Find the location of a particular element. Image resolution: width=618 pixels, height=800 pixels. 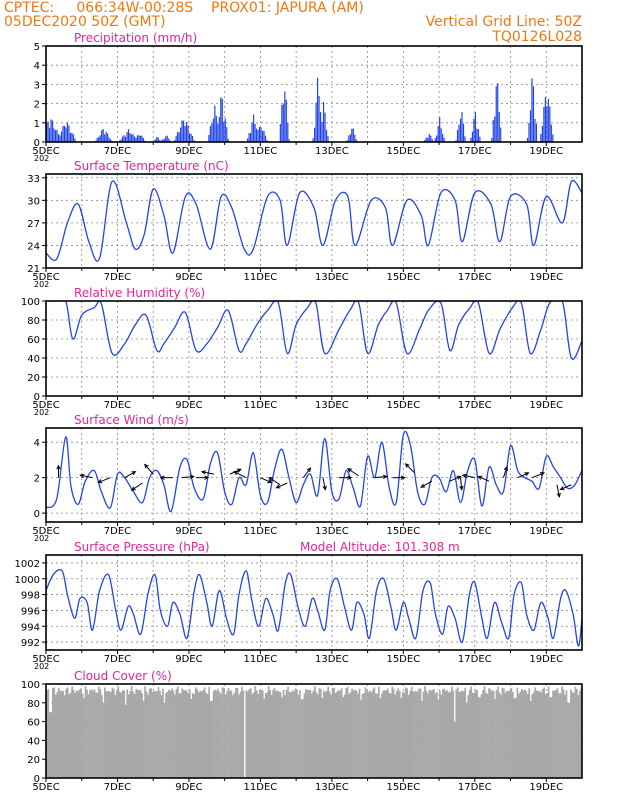

x-tick-label: 19DEC is located at coordinates (546, 531).